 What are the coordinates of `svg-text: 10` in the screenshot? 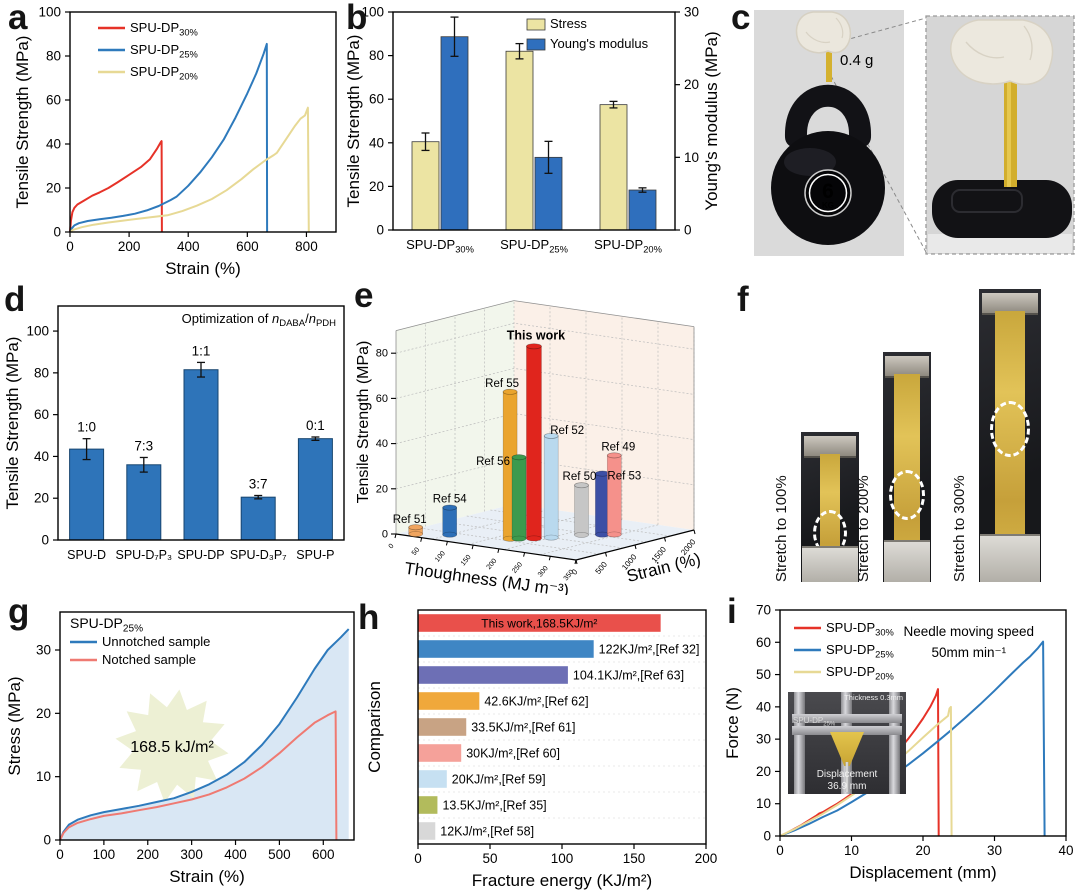 It's located at (851, 850).